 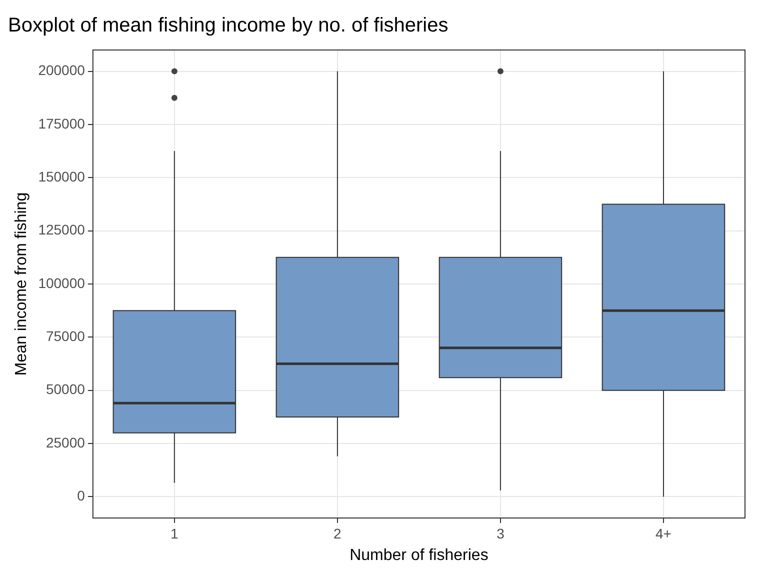 I want to click on x-tick-label: 2, so click(x=338, y=533).